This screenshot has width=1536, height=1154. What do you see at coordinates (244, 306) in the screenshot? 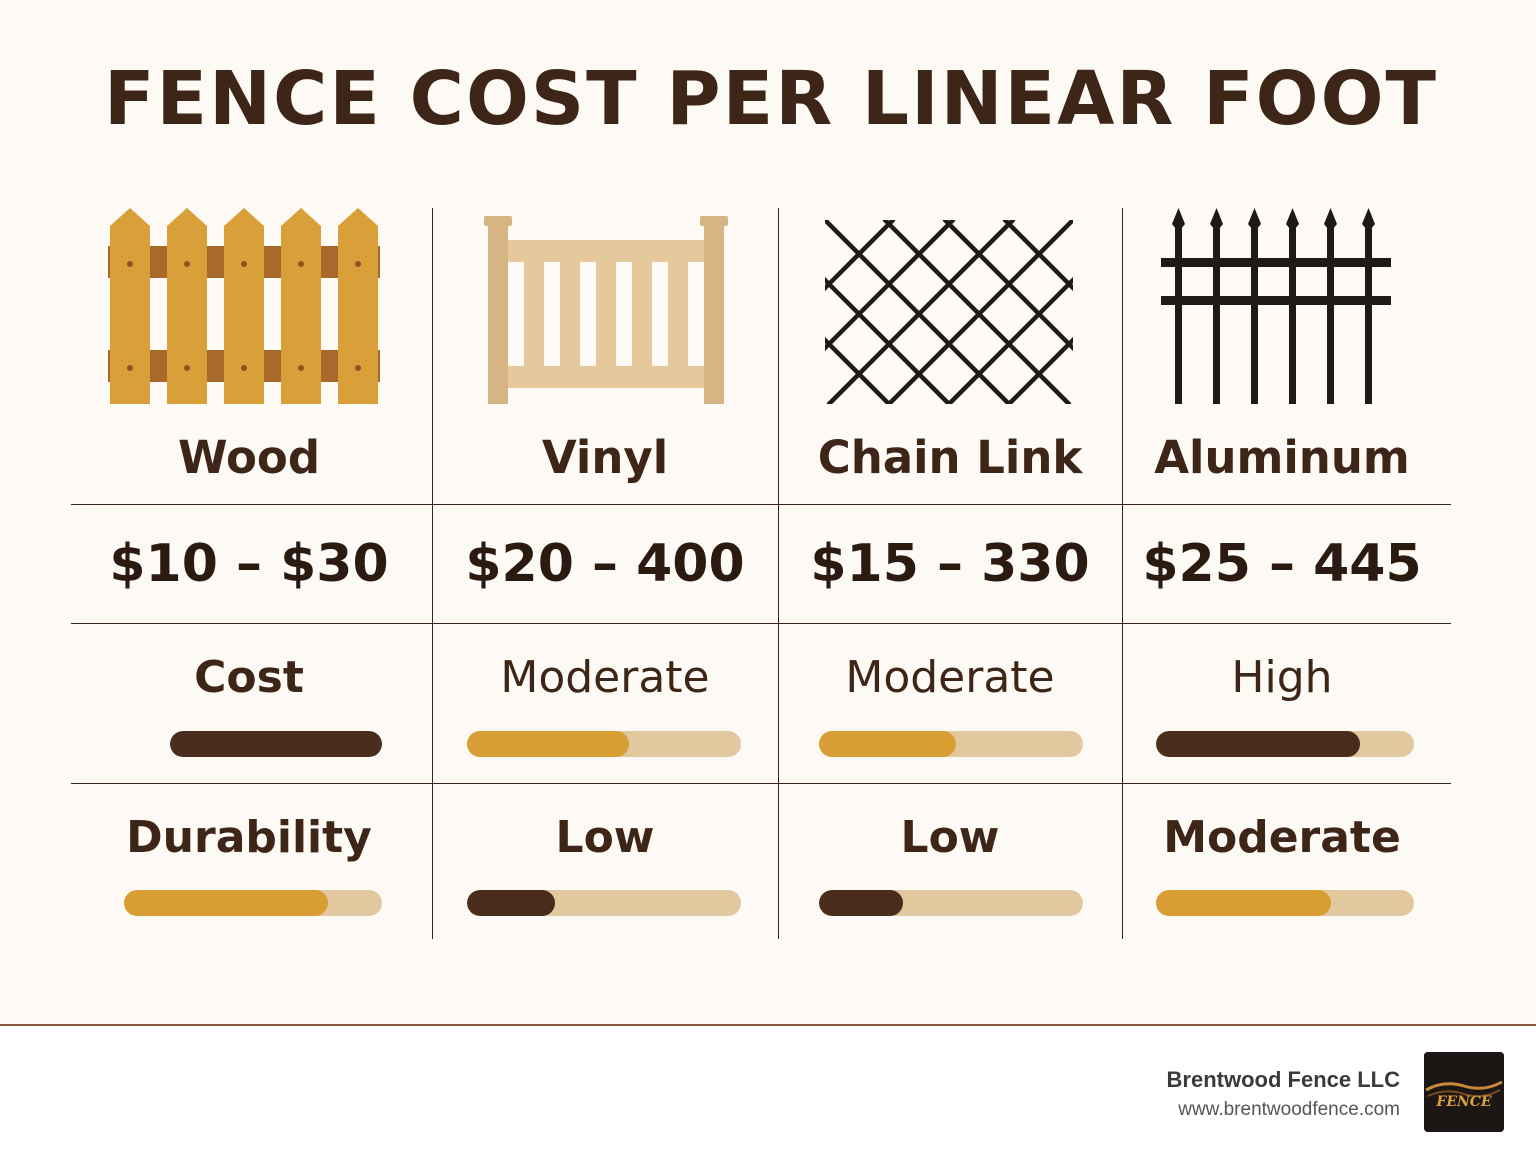
I see `wood-fence-icon` at bounding box center [244, 306].